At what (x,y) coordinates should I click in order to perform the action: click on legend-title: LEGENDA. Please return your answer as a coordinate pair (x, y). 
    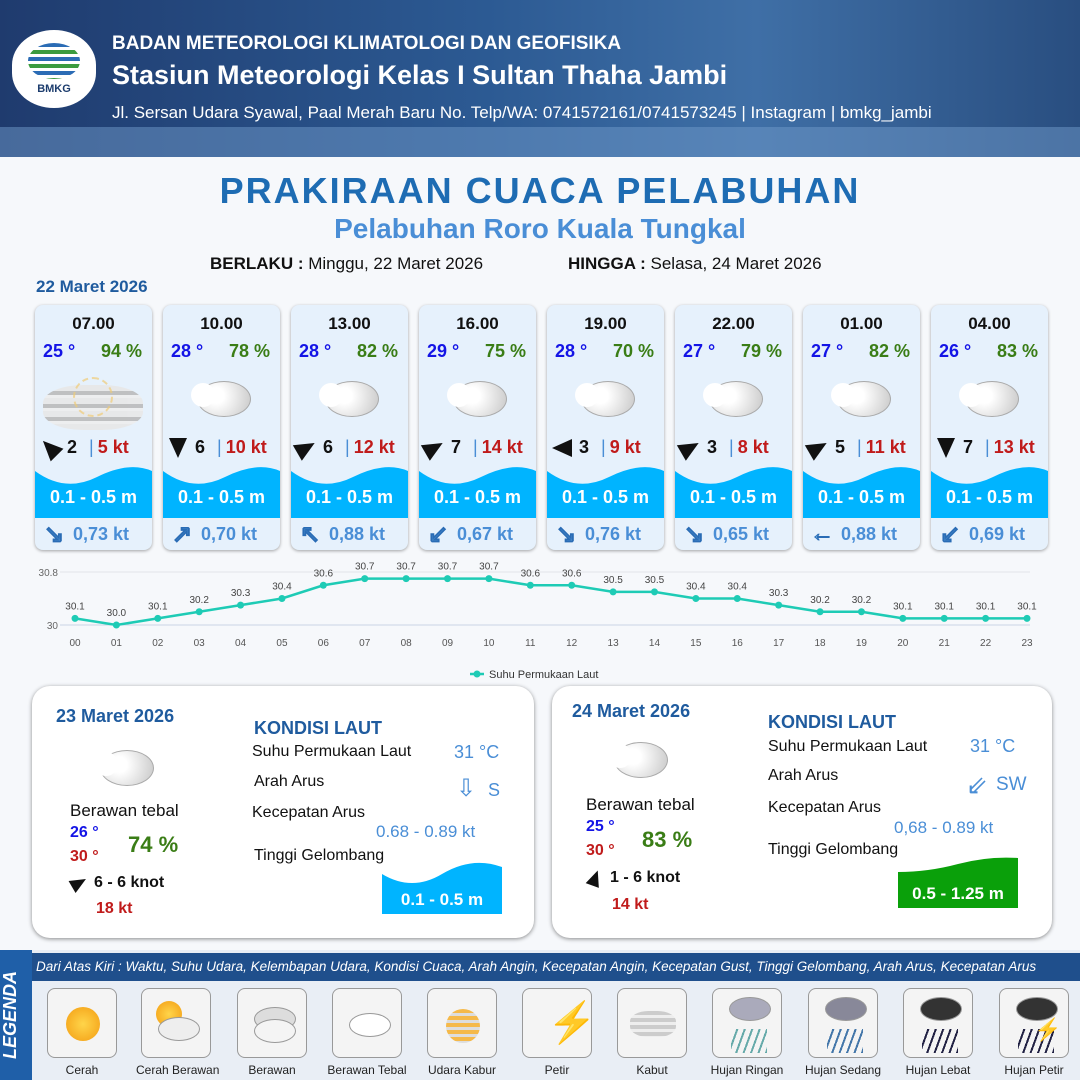
    Looking at the image, I should click on (16, 1015).